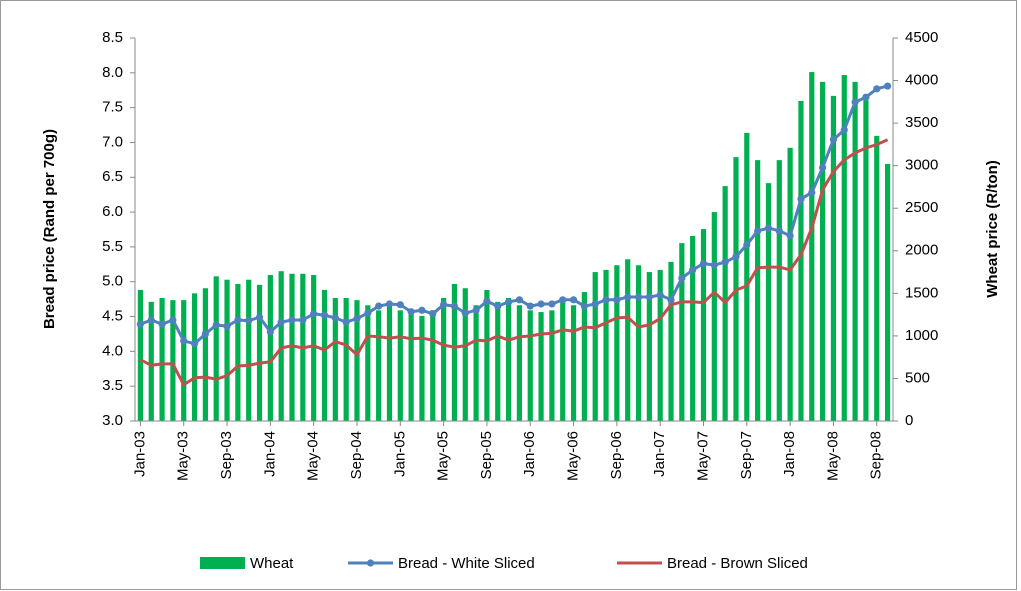 The width and height of the screenshot is (1021, 591). I want to click on y-tick-label: 4.5, so click(112, 316).